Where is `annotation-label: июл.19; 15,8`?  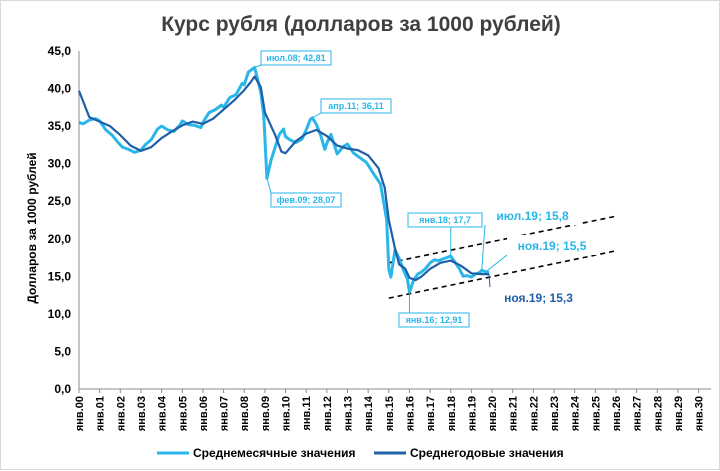 annotation-label: июл.19; 15,8 is located at coordinates (532, 216).